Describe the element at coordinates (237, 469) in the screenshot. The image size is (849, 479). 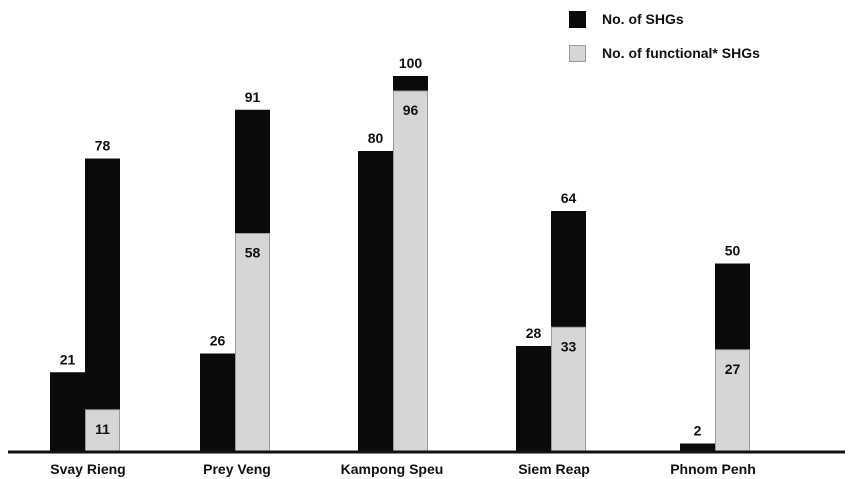
I see `category-label-prey-veng: Prey Veng` at that location.